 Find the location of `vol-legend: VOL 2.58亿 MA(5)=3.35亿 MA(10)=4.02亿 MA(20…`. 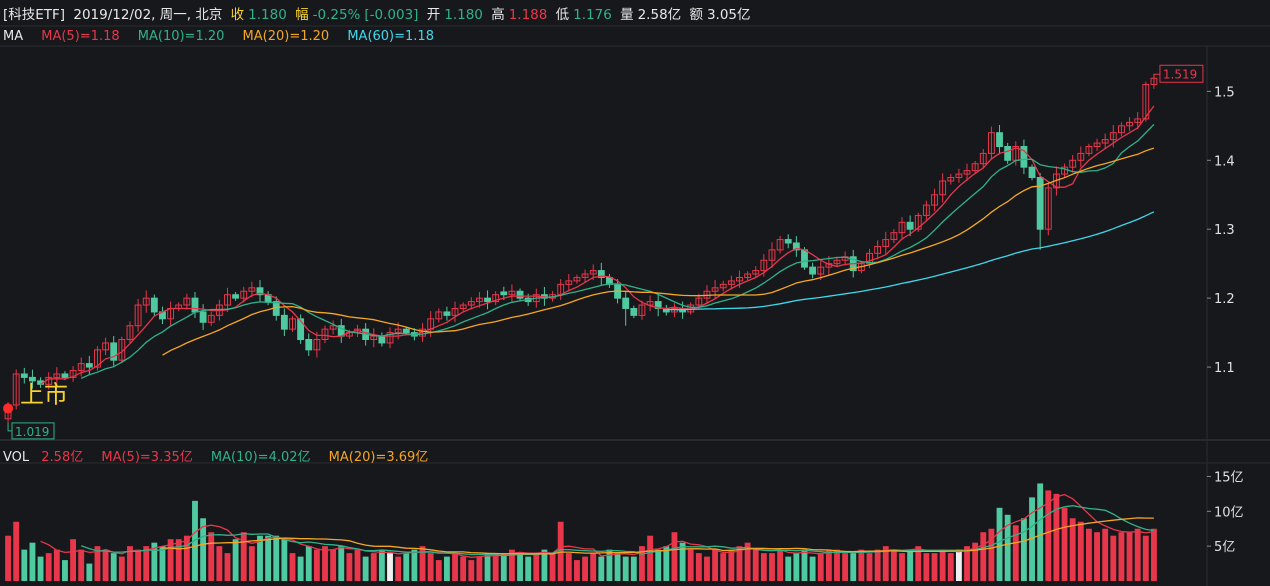

vol-legend: VOL 2.58亿 MA(5)=3.35亿 MA(10)=4.02亿 MA(20… is located at coordinates (222, 455).